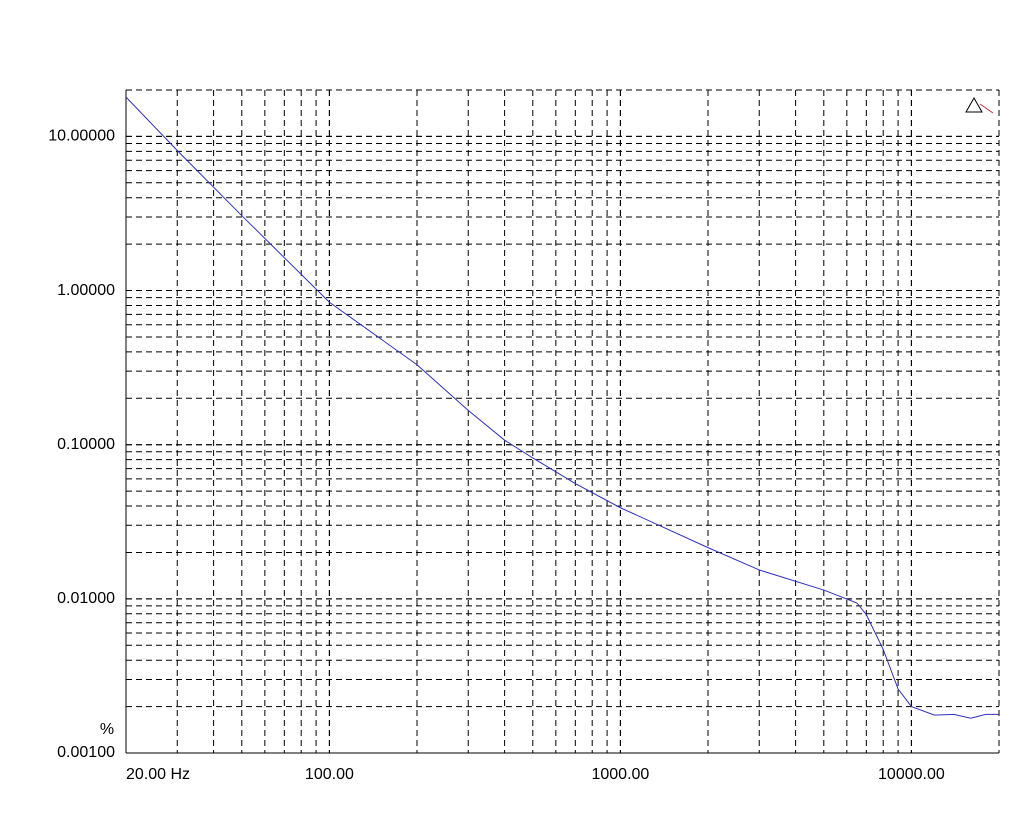  Describe the element at coordinates (107, 729) in the screenshot. I see `y-axis-label: %` at that location.